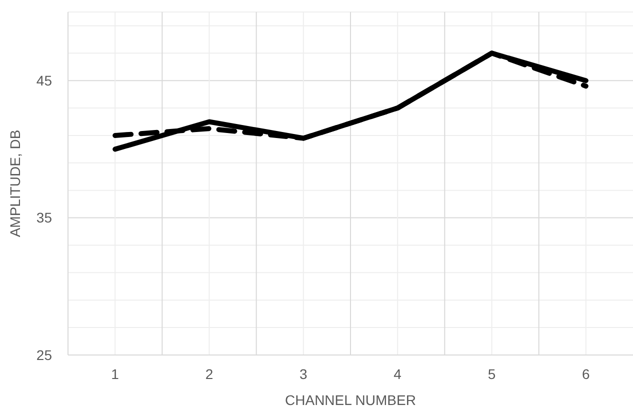 The width and height of the screenshot is (633, 413). Describe the element at coordinates (44, 354) in the screenshot. I see `y-tick-label: 25` at that location.